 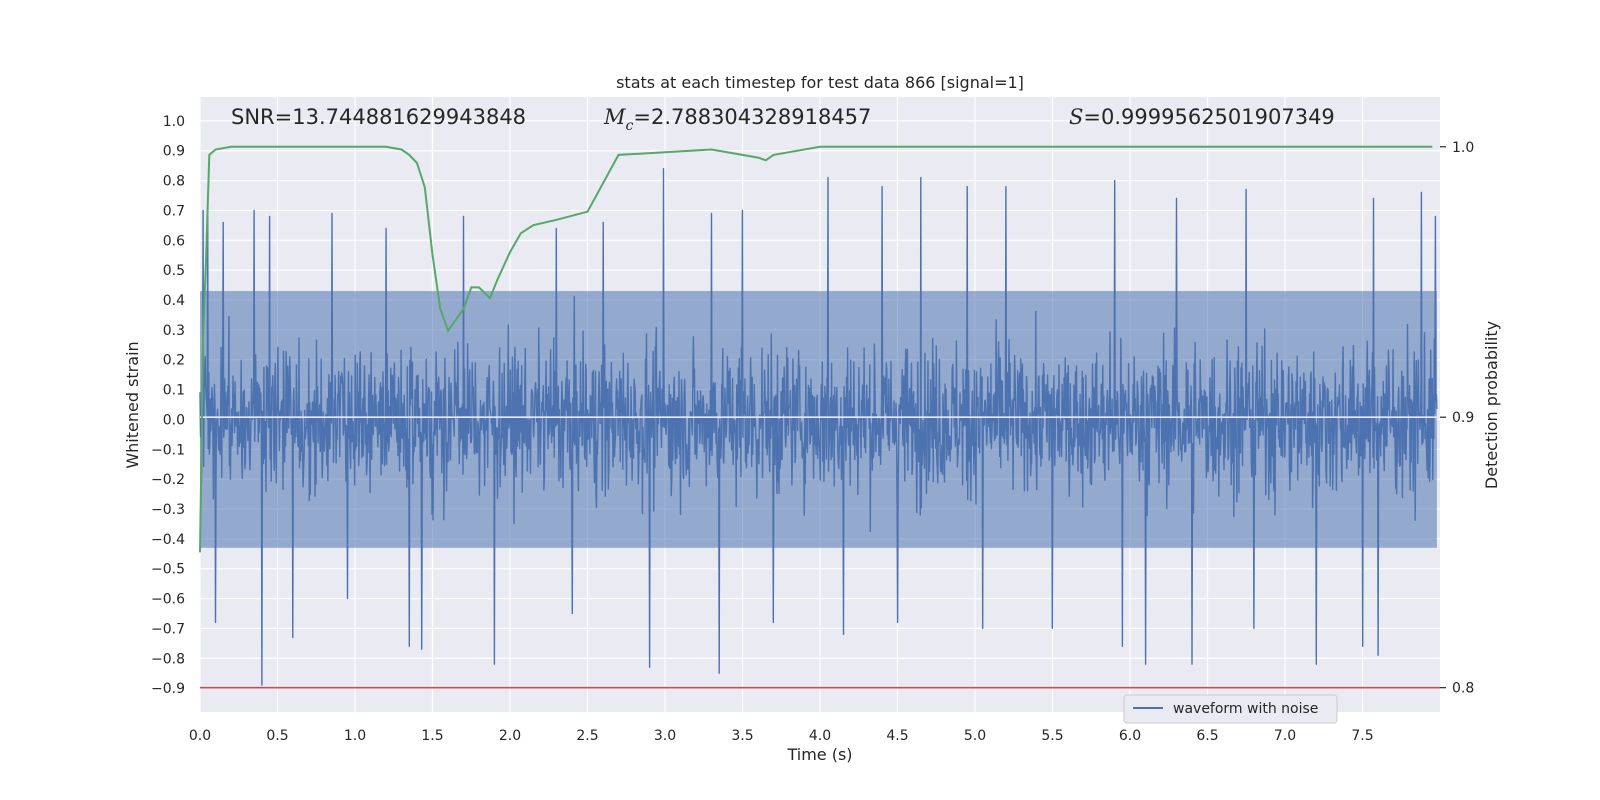 What do you see at coordinates (168, 629) in the screenshot?
I see `y-tick-label: −0.7` at bounding box center [168, 629].